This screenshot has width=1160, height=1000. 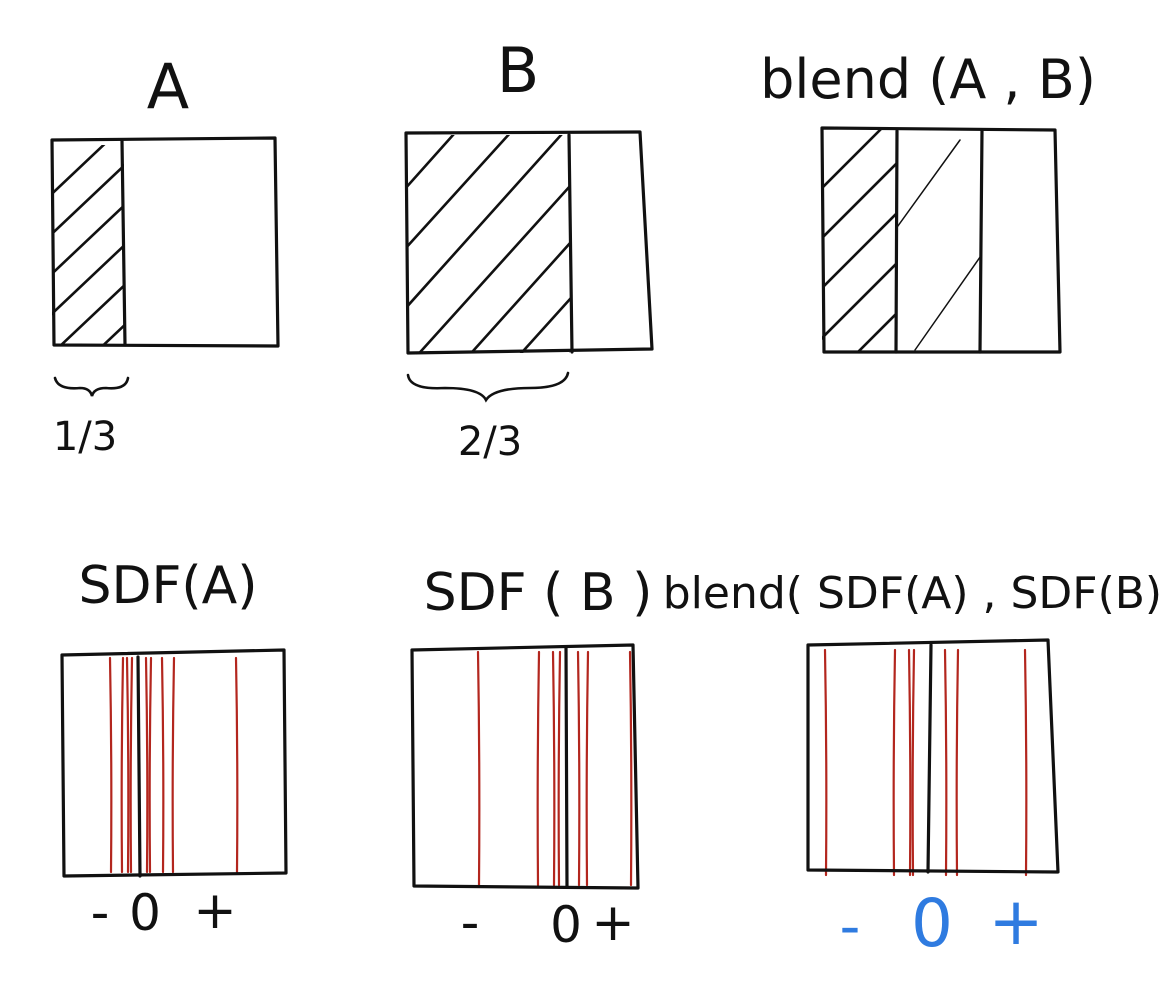 I want to click on panel-b-fraction-label: 2/3, so click(x=490, y=442).